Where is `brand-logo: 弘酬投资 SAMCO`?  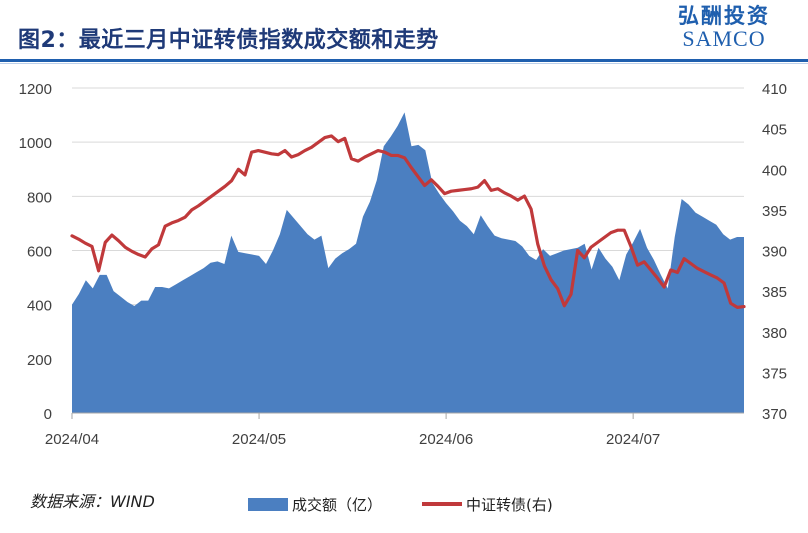 brand-logo: 弘酬投资 SAMCO is located at coordinates (724, 27).